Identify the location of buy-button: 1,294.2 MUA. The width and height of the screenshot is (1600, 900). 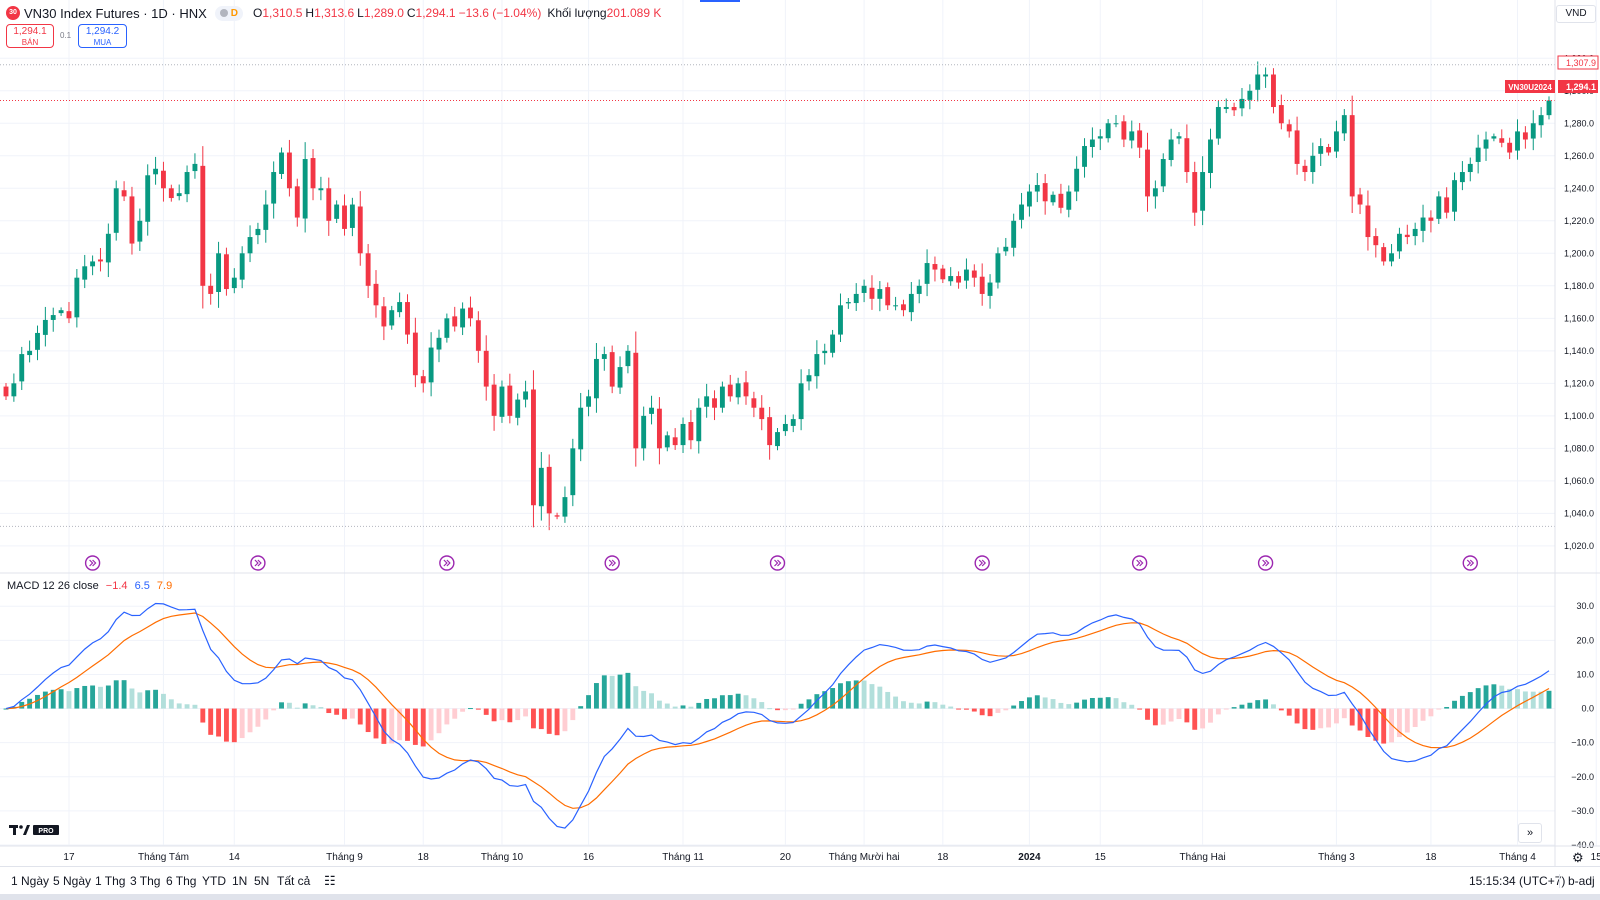
(102, 36).